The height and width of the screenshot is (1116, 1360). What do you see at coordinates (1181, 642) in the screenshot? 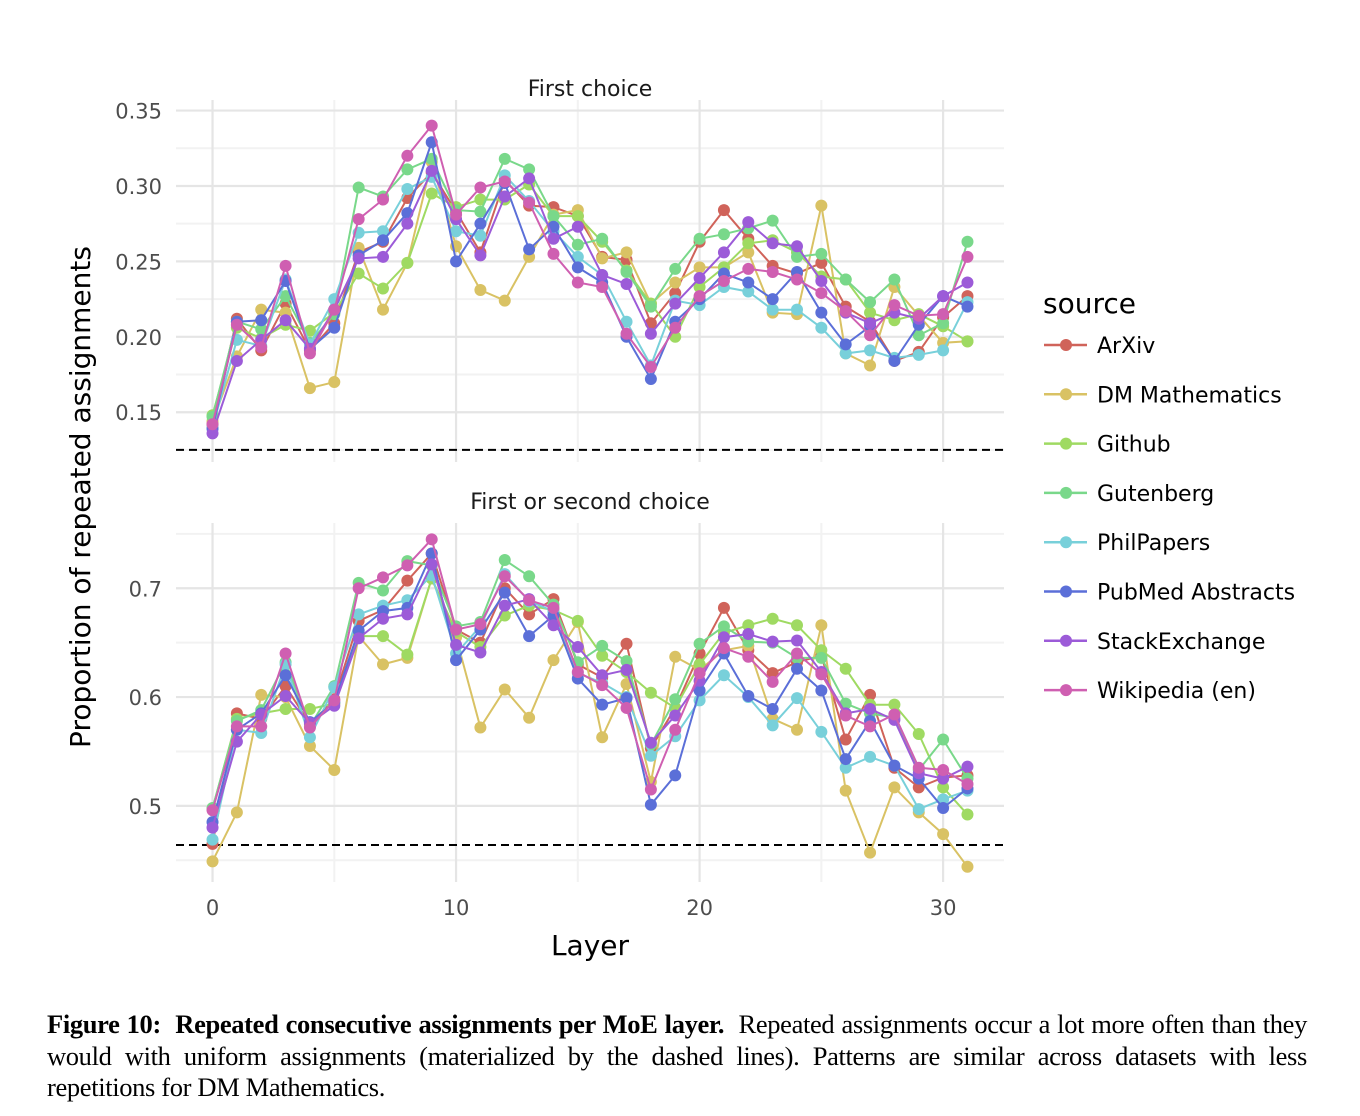
I see `legend-label: StackExchange` at bounding box center [1181, 642].